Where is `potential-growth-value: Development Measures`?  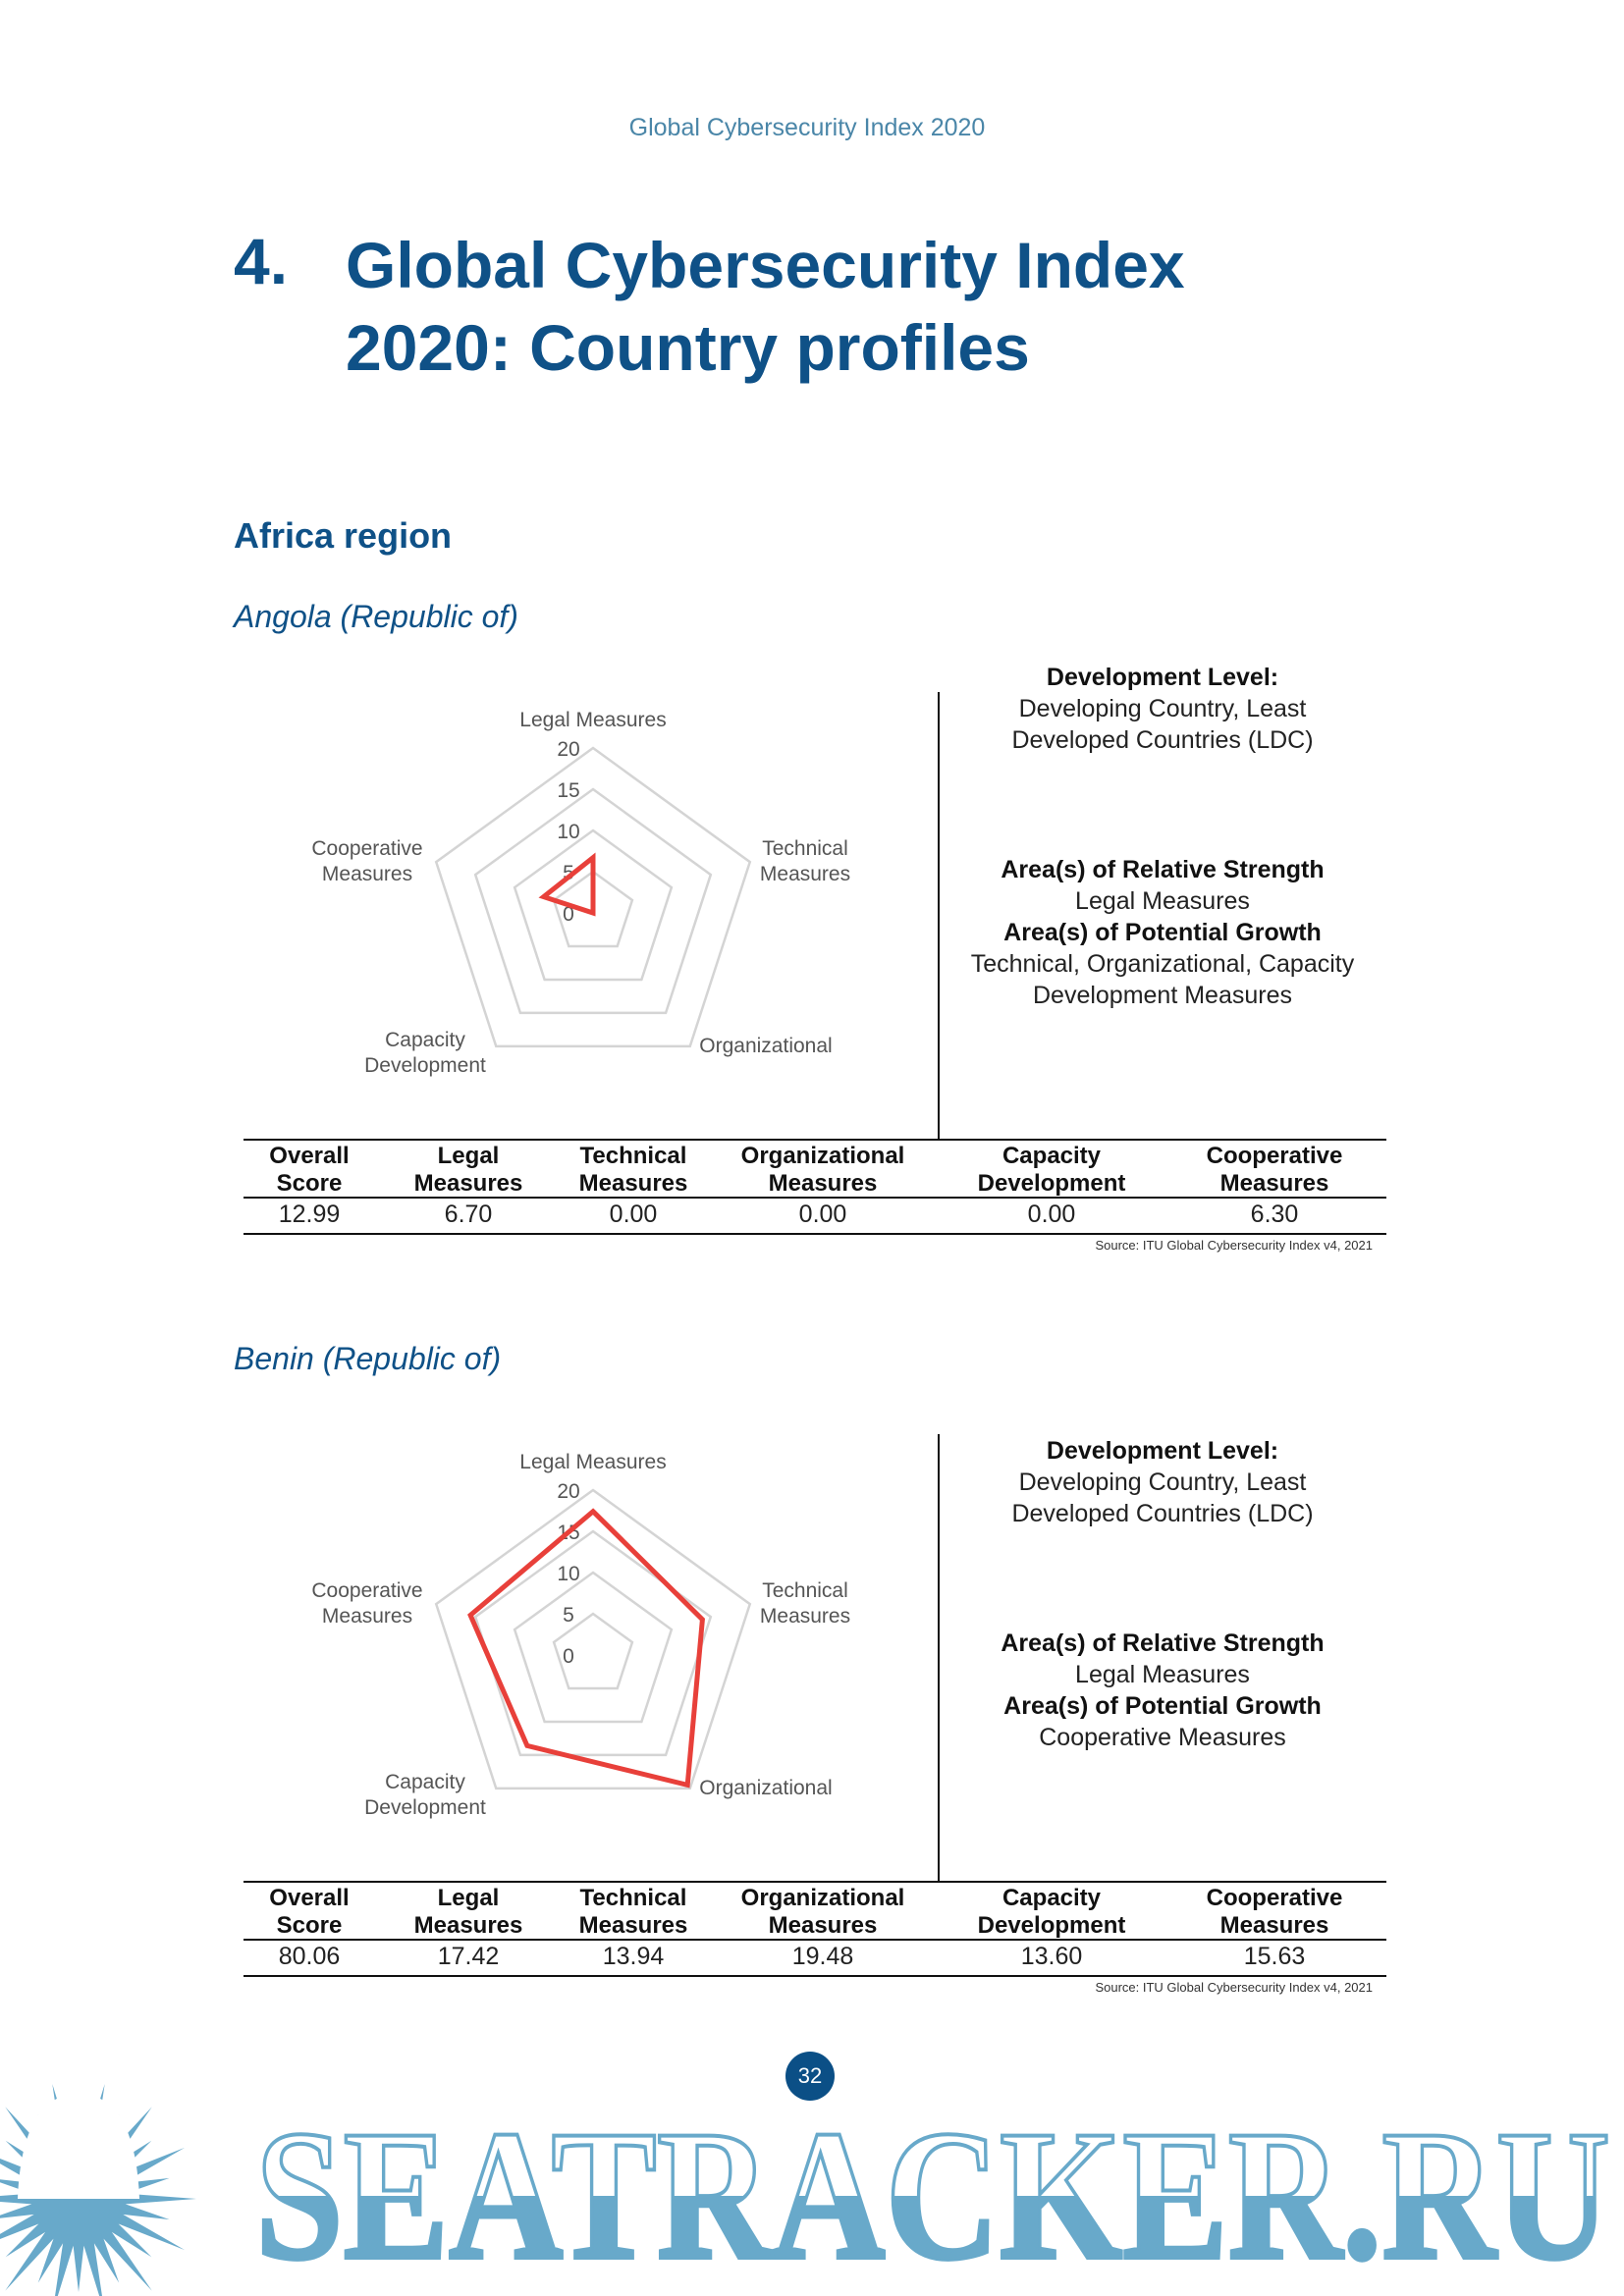 potential-growth-value: Development Measures is located at coordinates (1162, 996).